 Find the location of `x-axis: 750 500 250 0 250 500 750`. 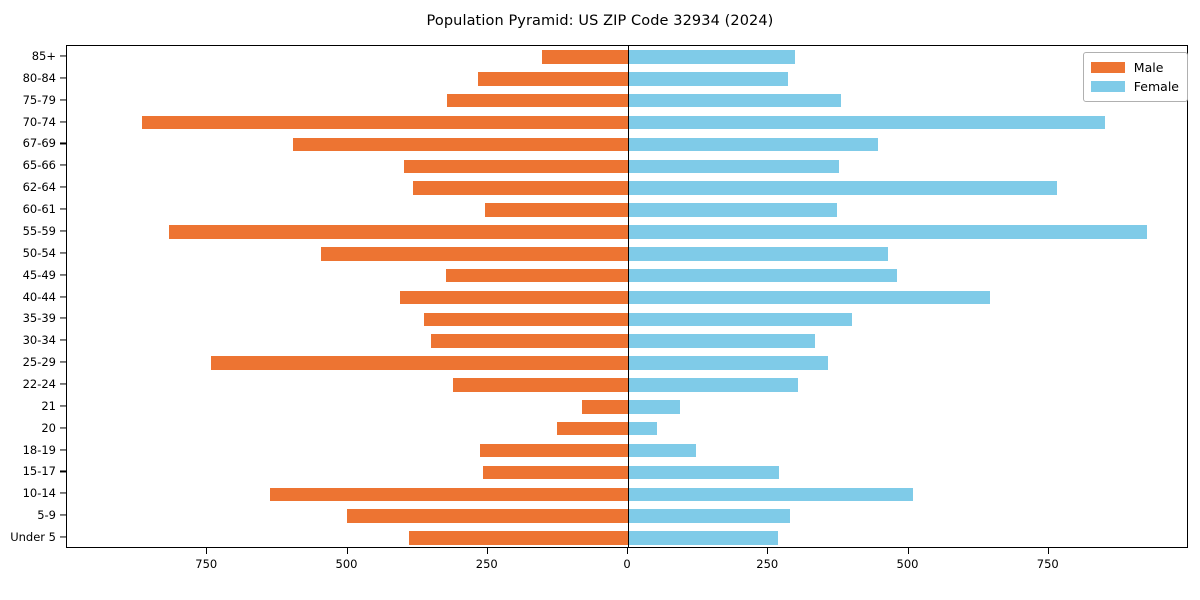

x-axis: 750 500 250 0 250 500 750 is located at coordinates (627, 568).